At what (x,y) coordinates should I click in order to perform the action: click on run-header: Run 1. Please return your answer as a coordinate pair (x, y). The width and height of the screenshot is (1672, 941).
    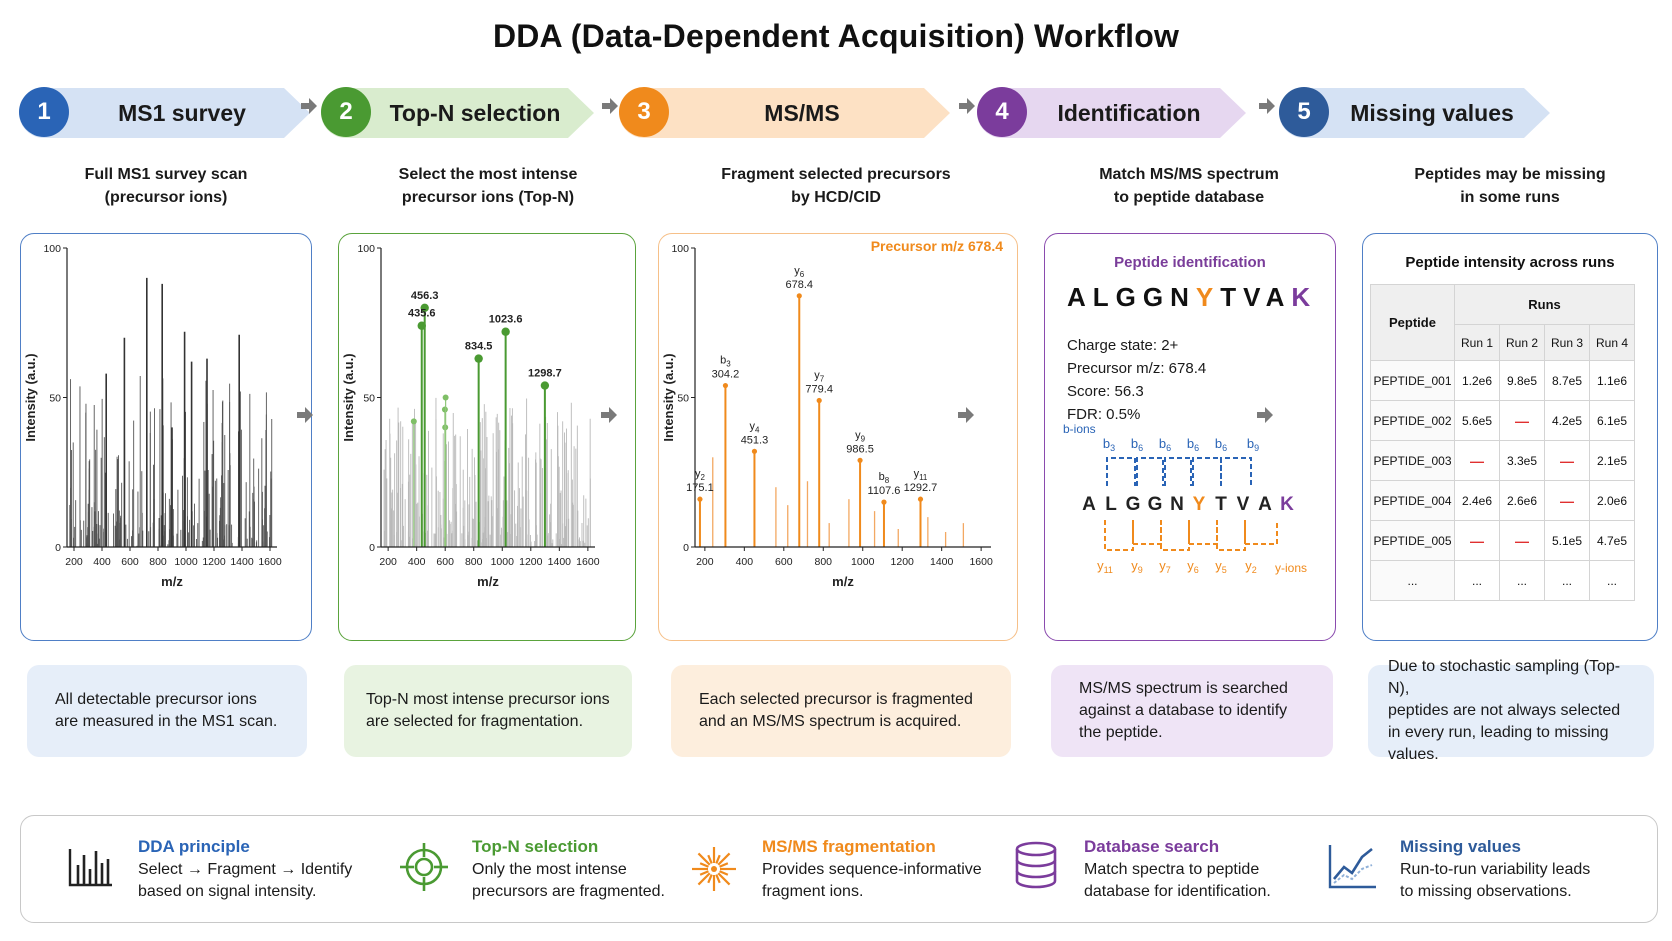
    Looking at the image, I should click on (1477, 342).